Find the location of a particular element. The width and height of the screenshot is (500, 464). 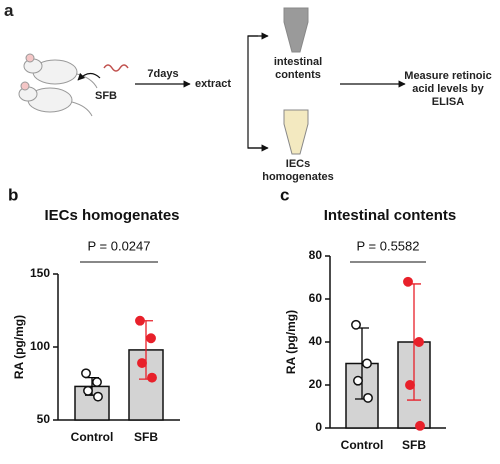

panel-label: b is located at coordinates (13, 194).